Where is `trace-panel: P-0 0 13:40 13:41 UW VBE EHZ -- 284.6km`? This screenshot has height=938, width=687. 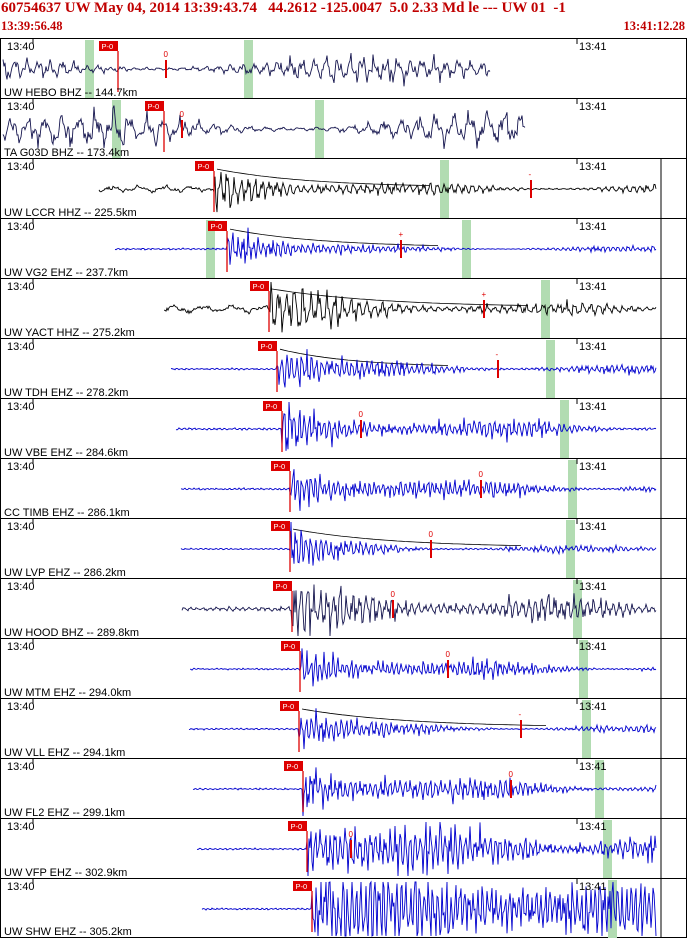 trace-panel: P-0 0 13:40 13:41 UW VBE EHZ -- 284.6km is located at coordinates (343, 428).